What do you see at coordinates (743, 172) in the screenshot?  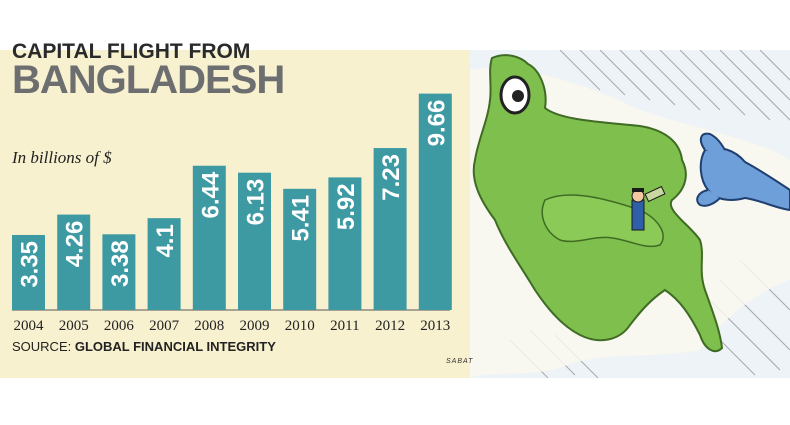 I see `blue-glove-hand` at bounding box center [743, 172].